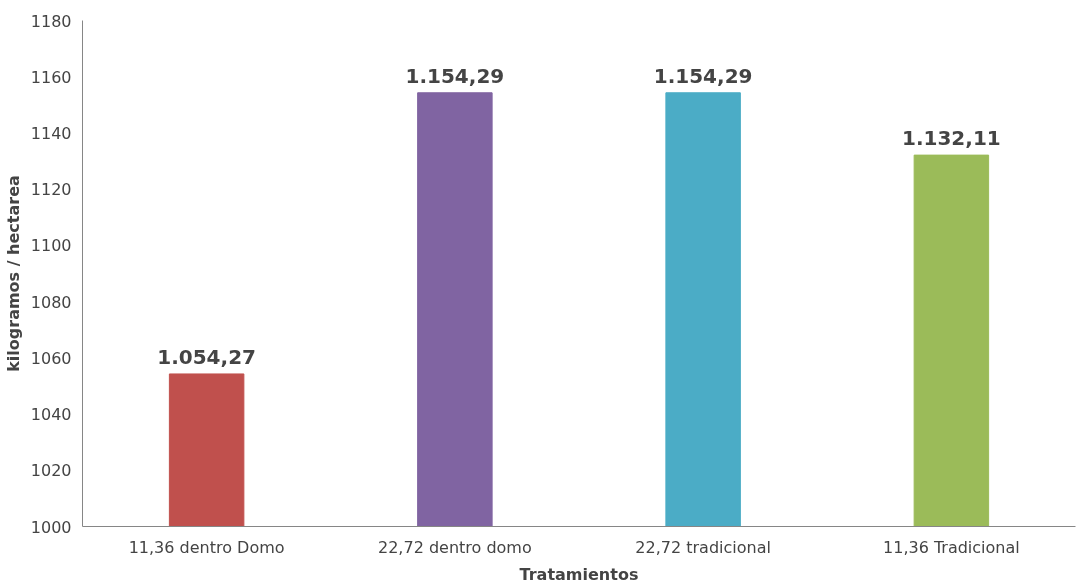 This screenshot has width=1085, height=586. Describe the element at coordinates (51, 527) in the screenshot. I see `y-tick-label: 1000` at that location.